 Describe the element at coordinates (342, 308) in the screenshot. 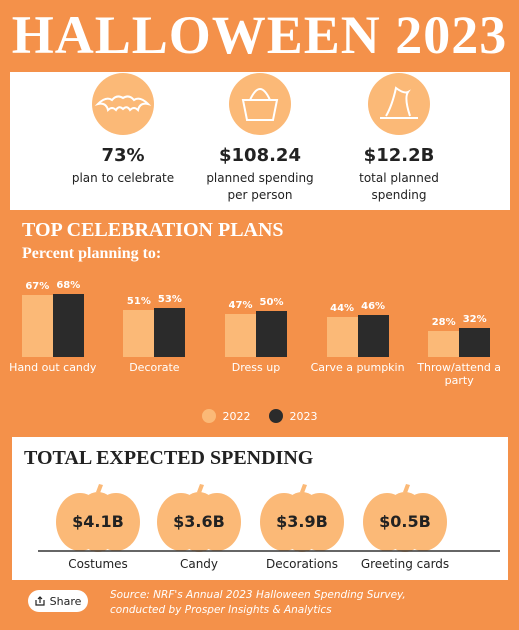

I see `value-label: 44%` at that location.